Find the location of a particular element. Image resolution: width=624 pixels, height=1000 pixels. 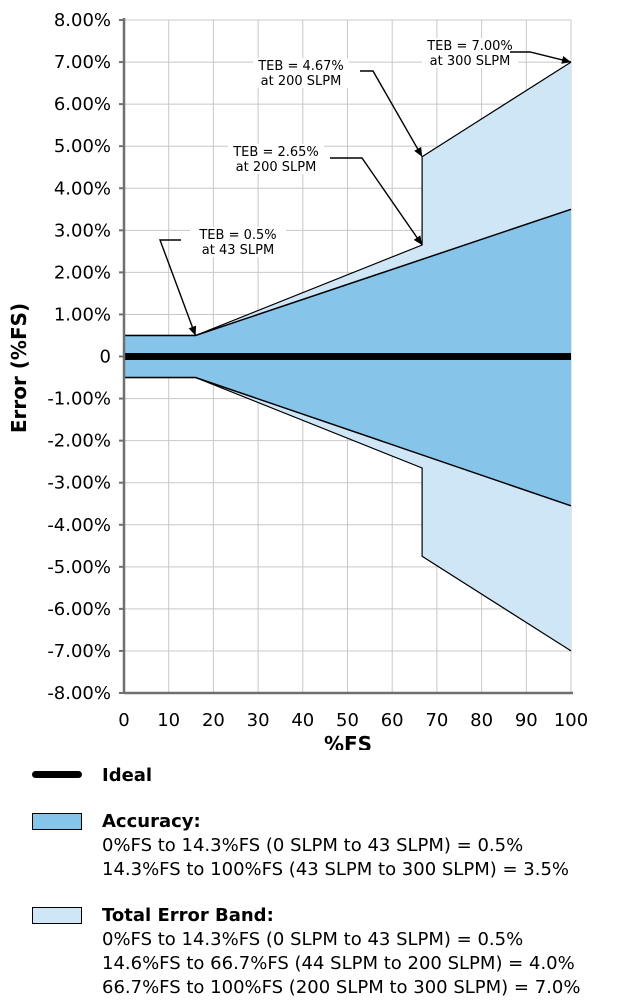

annotation-label: at 43 SLPM is located at coordinates (238, 250).